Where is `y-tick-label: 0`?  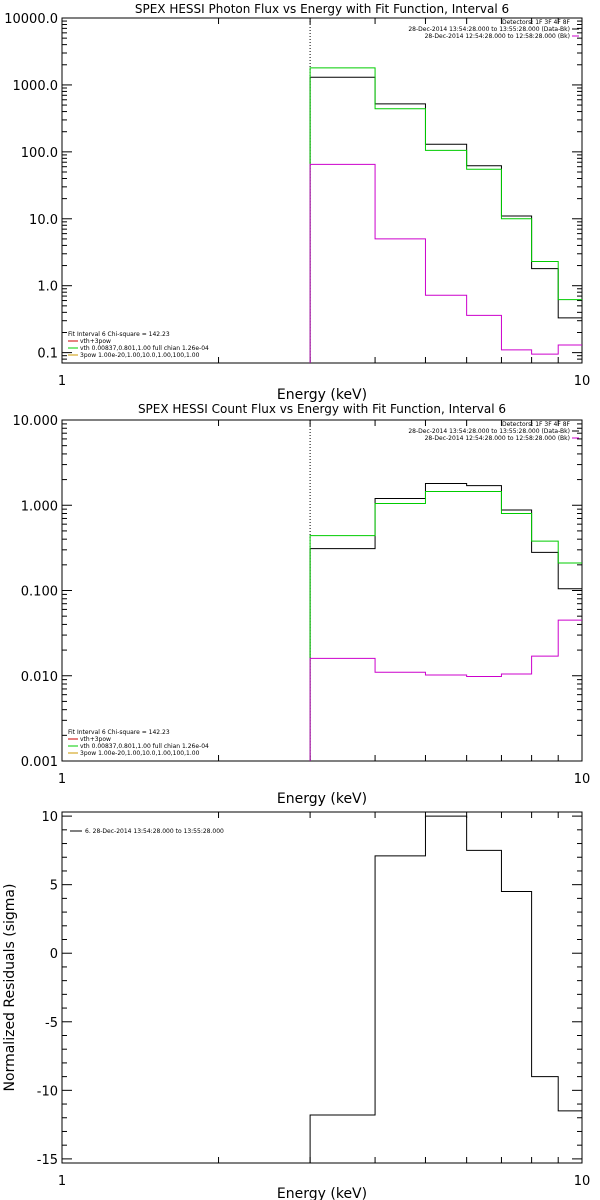 y-tick-label: 0 is located at coordinates (54, 954).